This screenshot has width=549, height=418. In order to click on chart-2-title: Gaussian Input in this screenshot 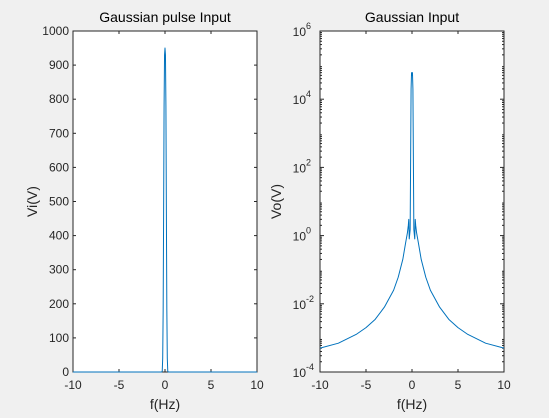, I will do `click(412, 17)`.